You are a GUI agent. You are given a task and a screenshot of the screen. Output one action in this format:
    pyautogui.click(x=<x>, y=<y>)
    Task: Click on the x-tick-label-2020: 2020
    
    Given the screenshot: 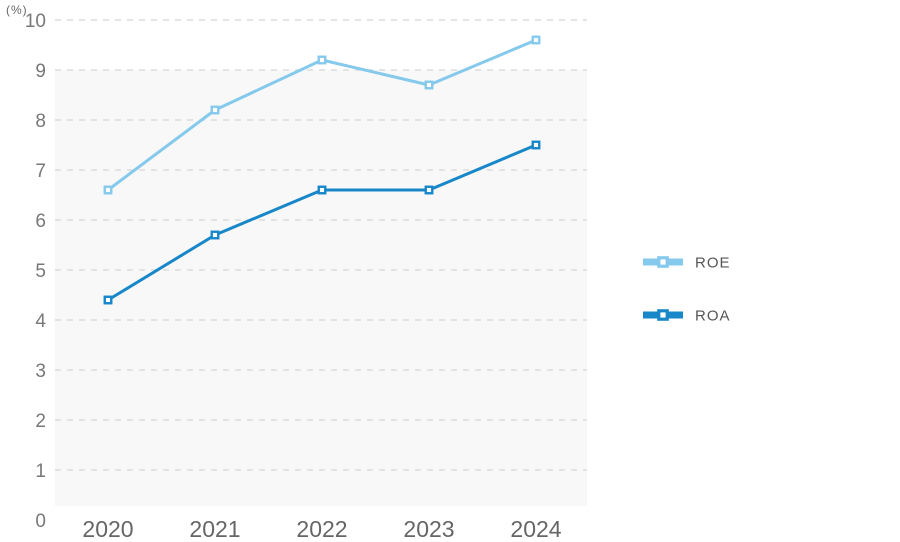 What is the action you would take?
    pyautogui.click(x=107, y=529)
    